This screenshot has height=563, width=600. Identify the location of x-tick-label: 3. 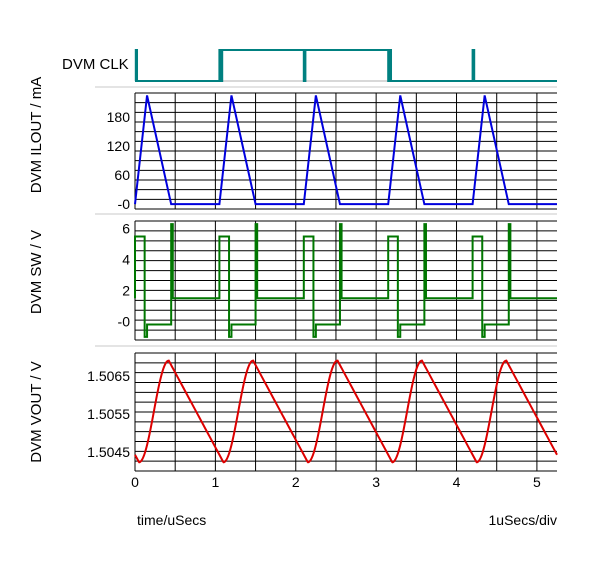
(376, 482).